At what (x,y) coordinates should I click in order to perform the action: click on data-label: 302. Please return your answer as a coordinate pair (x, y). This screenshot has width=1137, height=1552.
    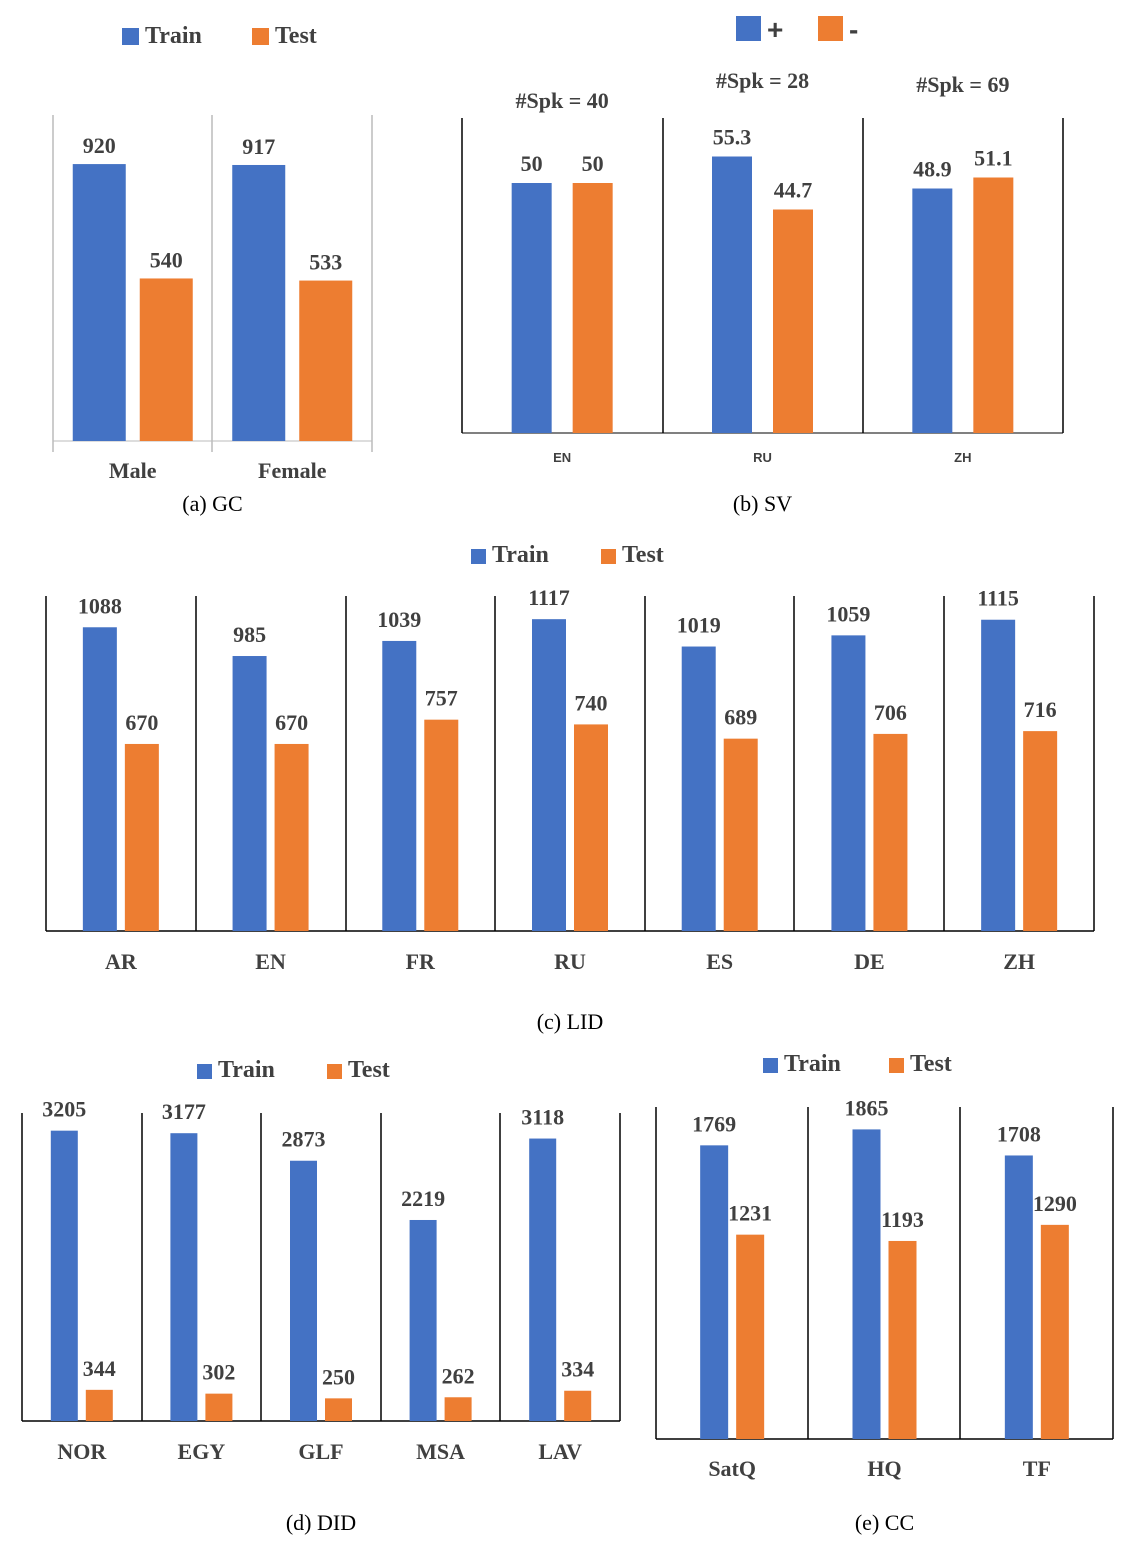
    Looking at the image, I should click on (218, 1372).